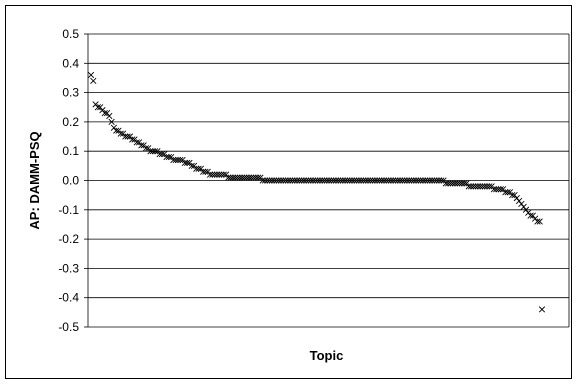 The width and height of the screenshot is (579, 385). I want to click on y-tick-label: 0.5, so click(70, 34).